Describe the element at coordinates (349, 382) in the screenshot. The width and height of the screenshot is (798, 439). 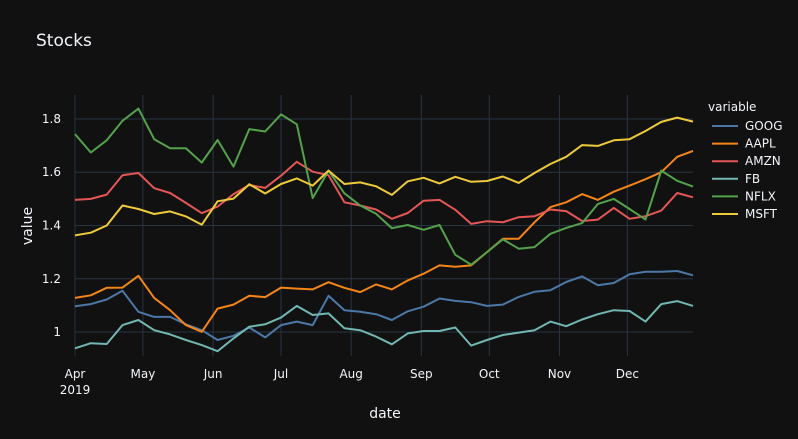
I see `x-axis-ticks: Apr 2019 May Jun Jul Aug Sep Oct Nov Dec` at that location.